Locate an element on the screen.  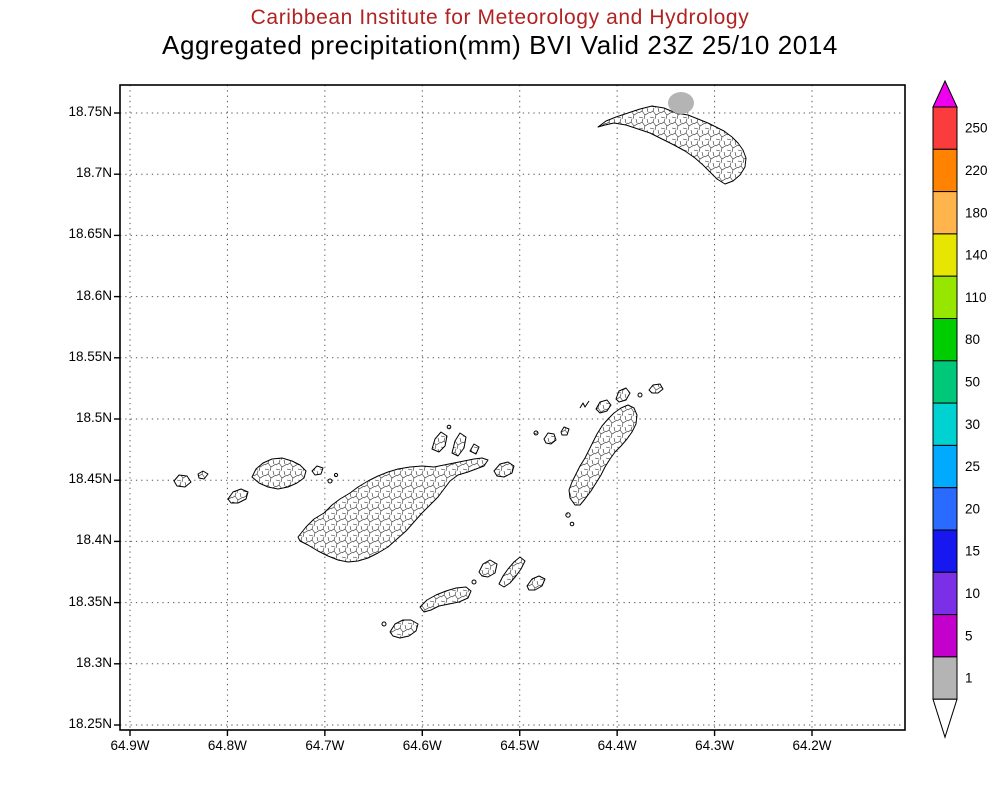
island-salt is located at coordinates (488, 568).